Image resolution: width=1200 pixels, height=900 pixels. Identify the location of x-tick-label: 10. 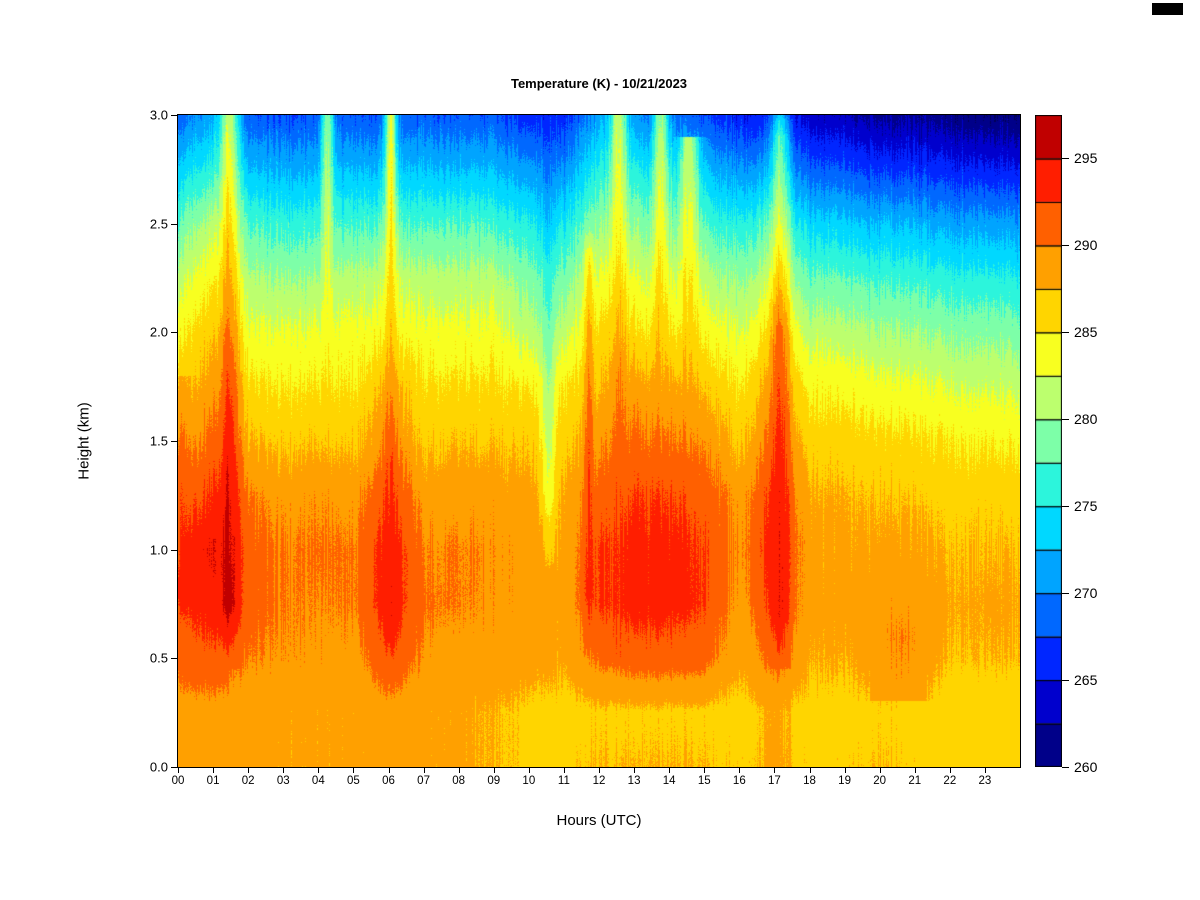
(529, 781).